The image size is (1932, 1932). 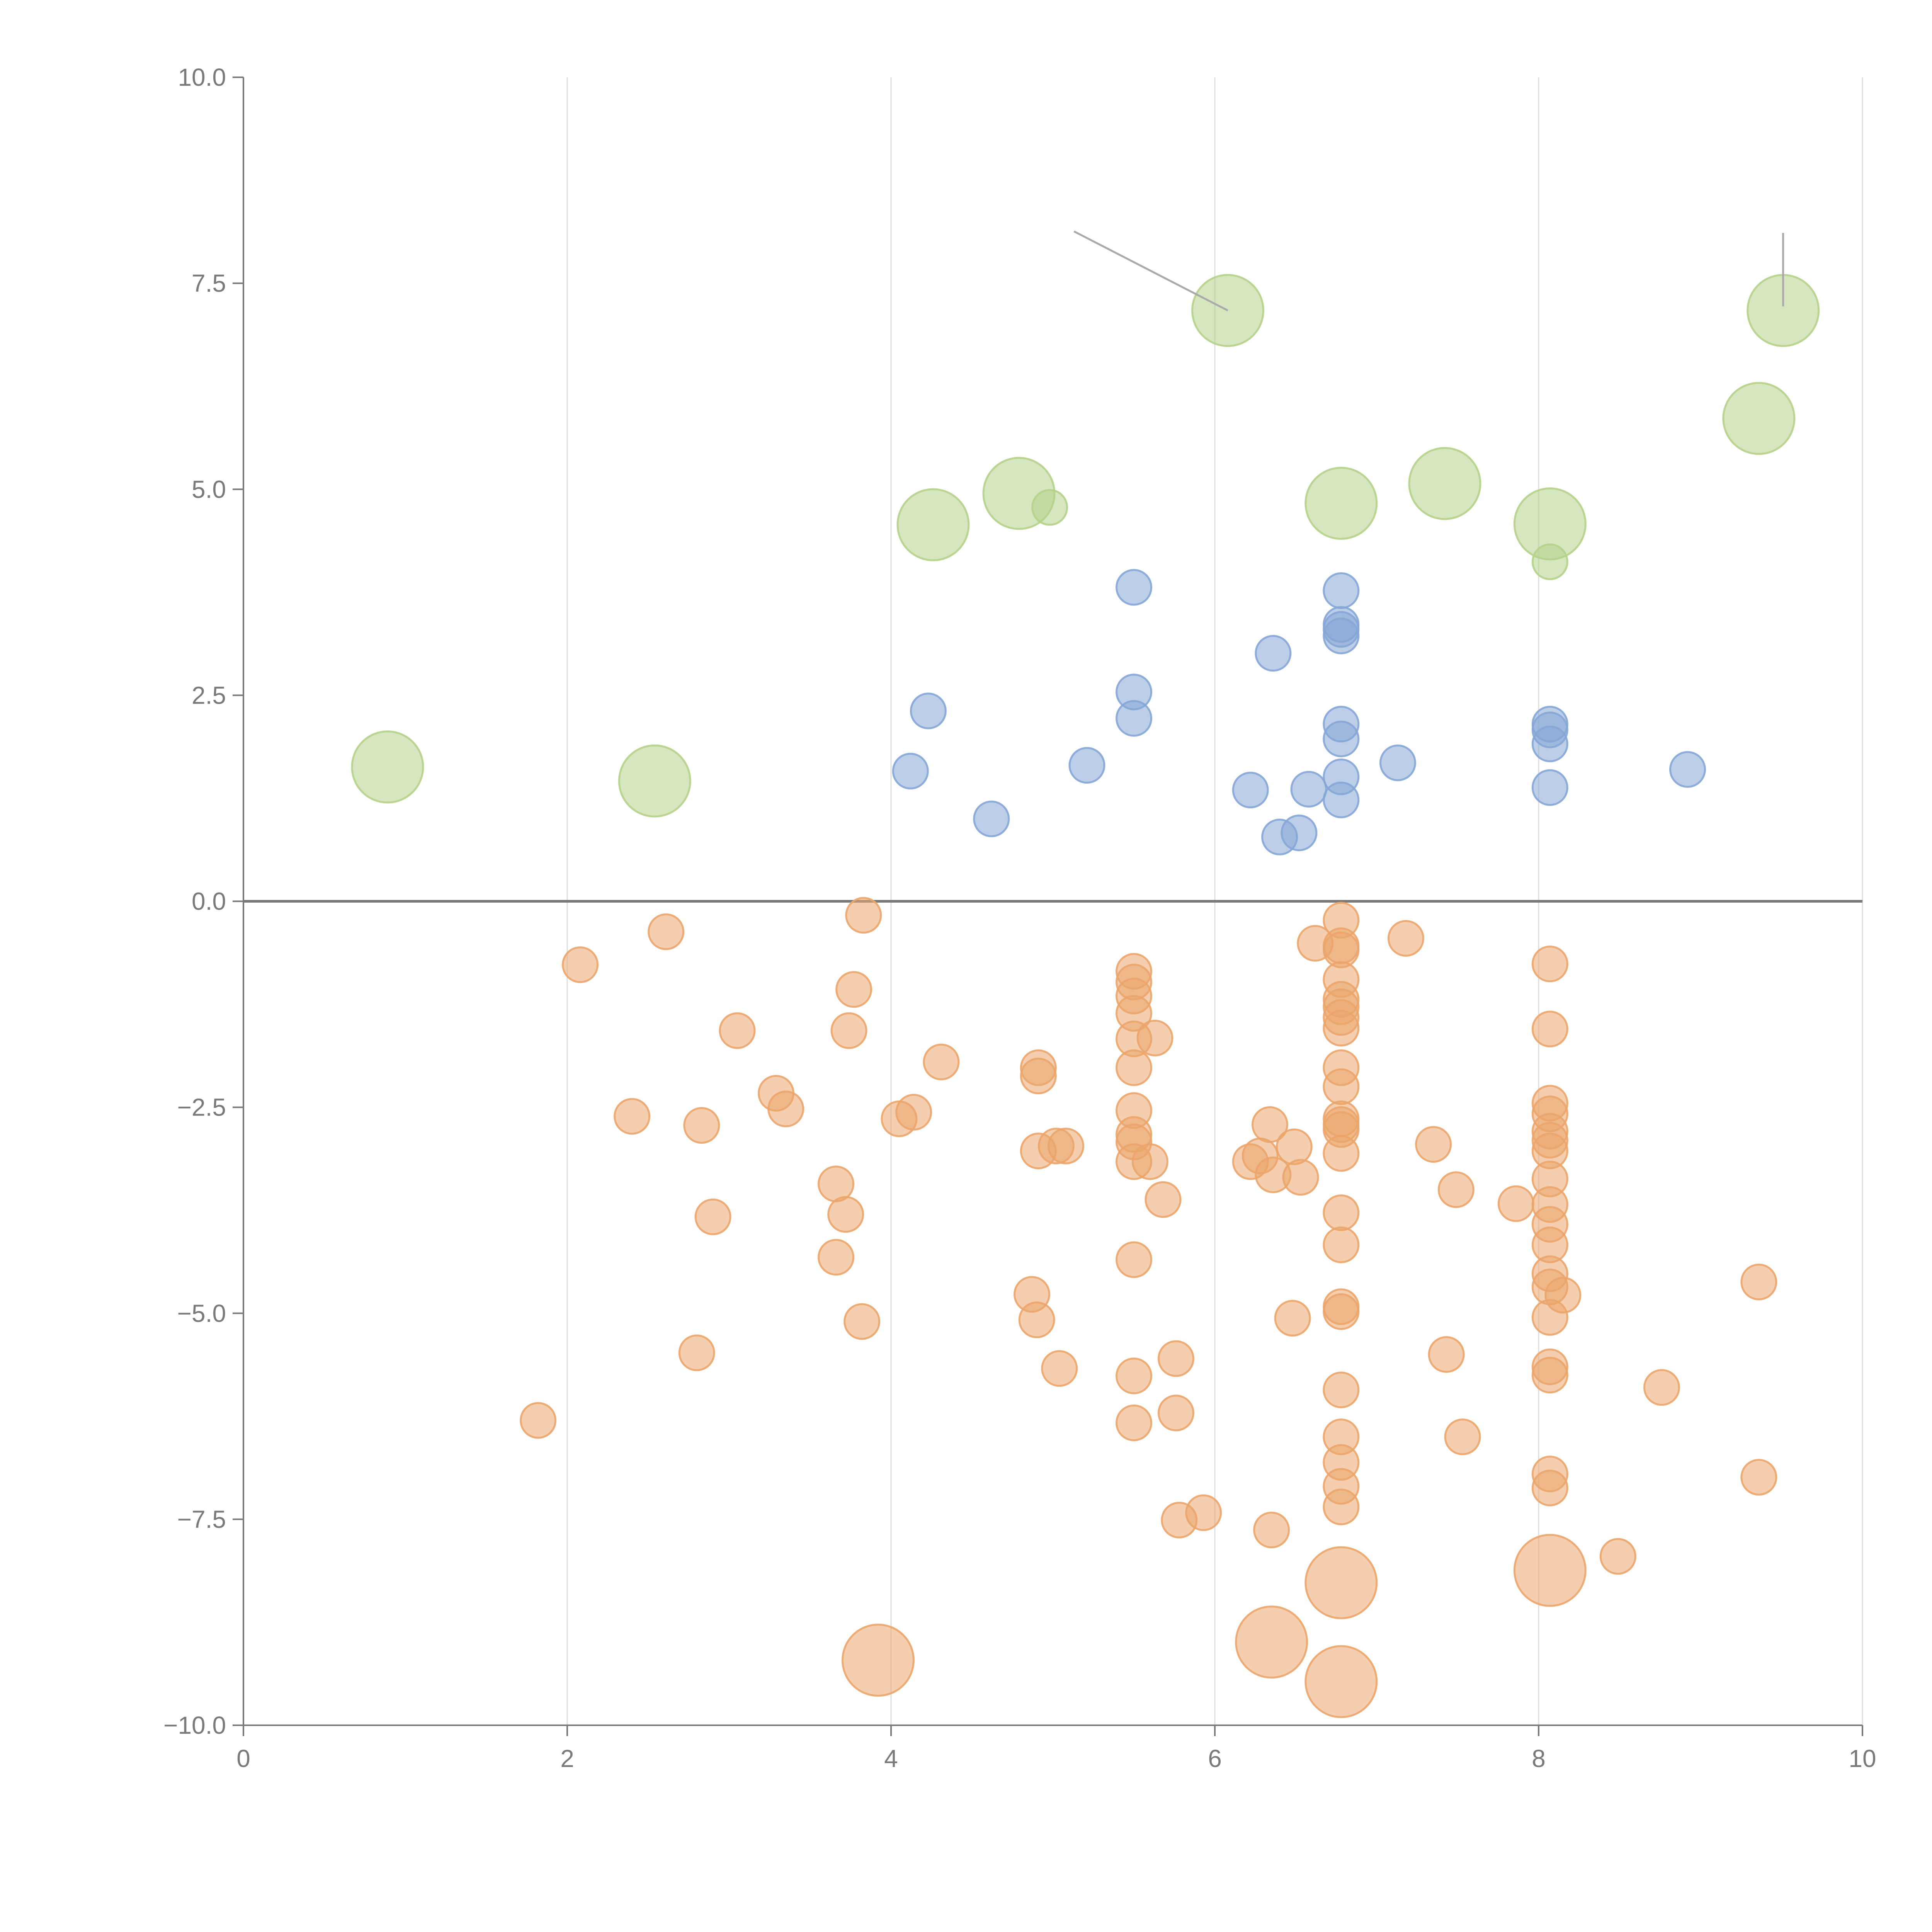 What do you see at coordinates (209, 901) in the screenshot?
I see `y-tick-label: 0.0` at bounding box center [209, 901].